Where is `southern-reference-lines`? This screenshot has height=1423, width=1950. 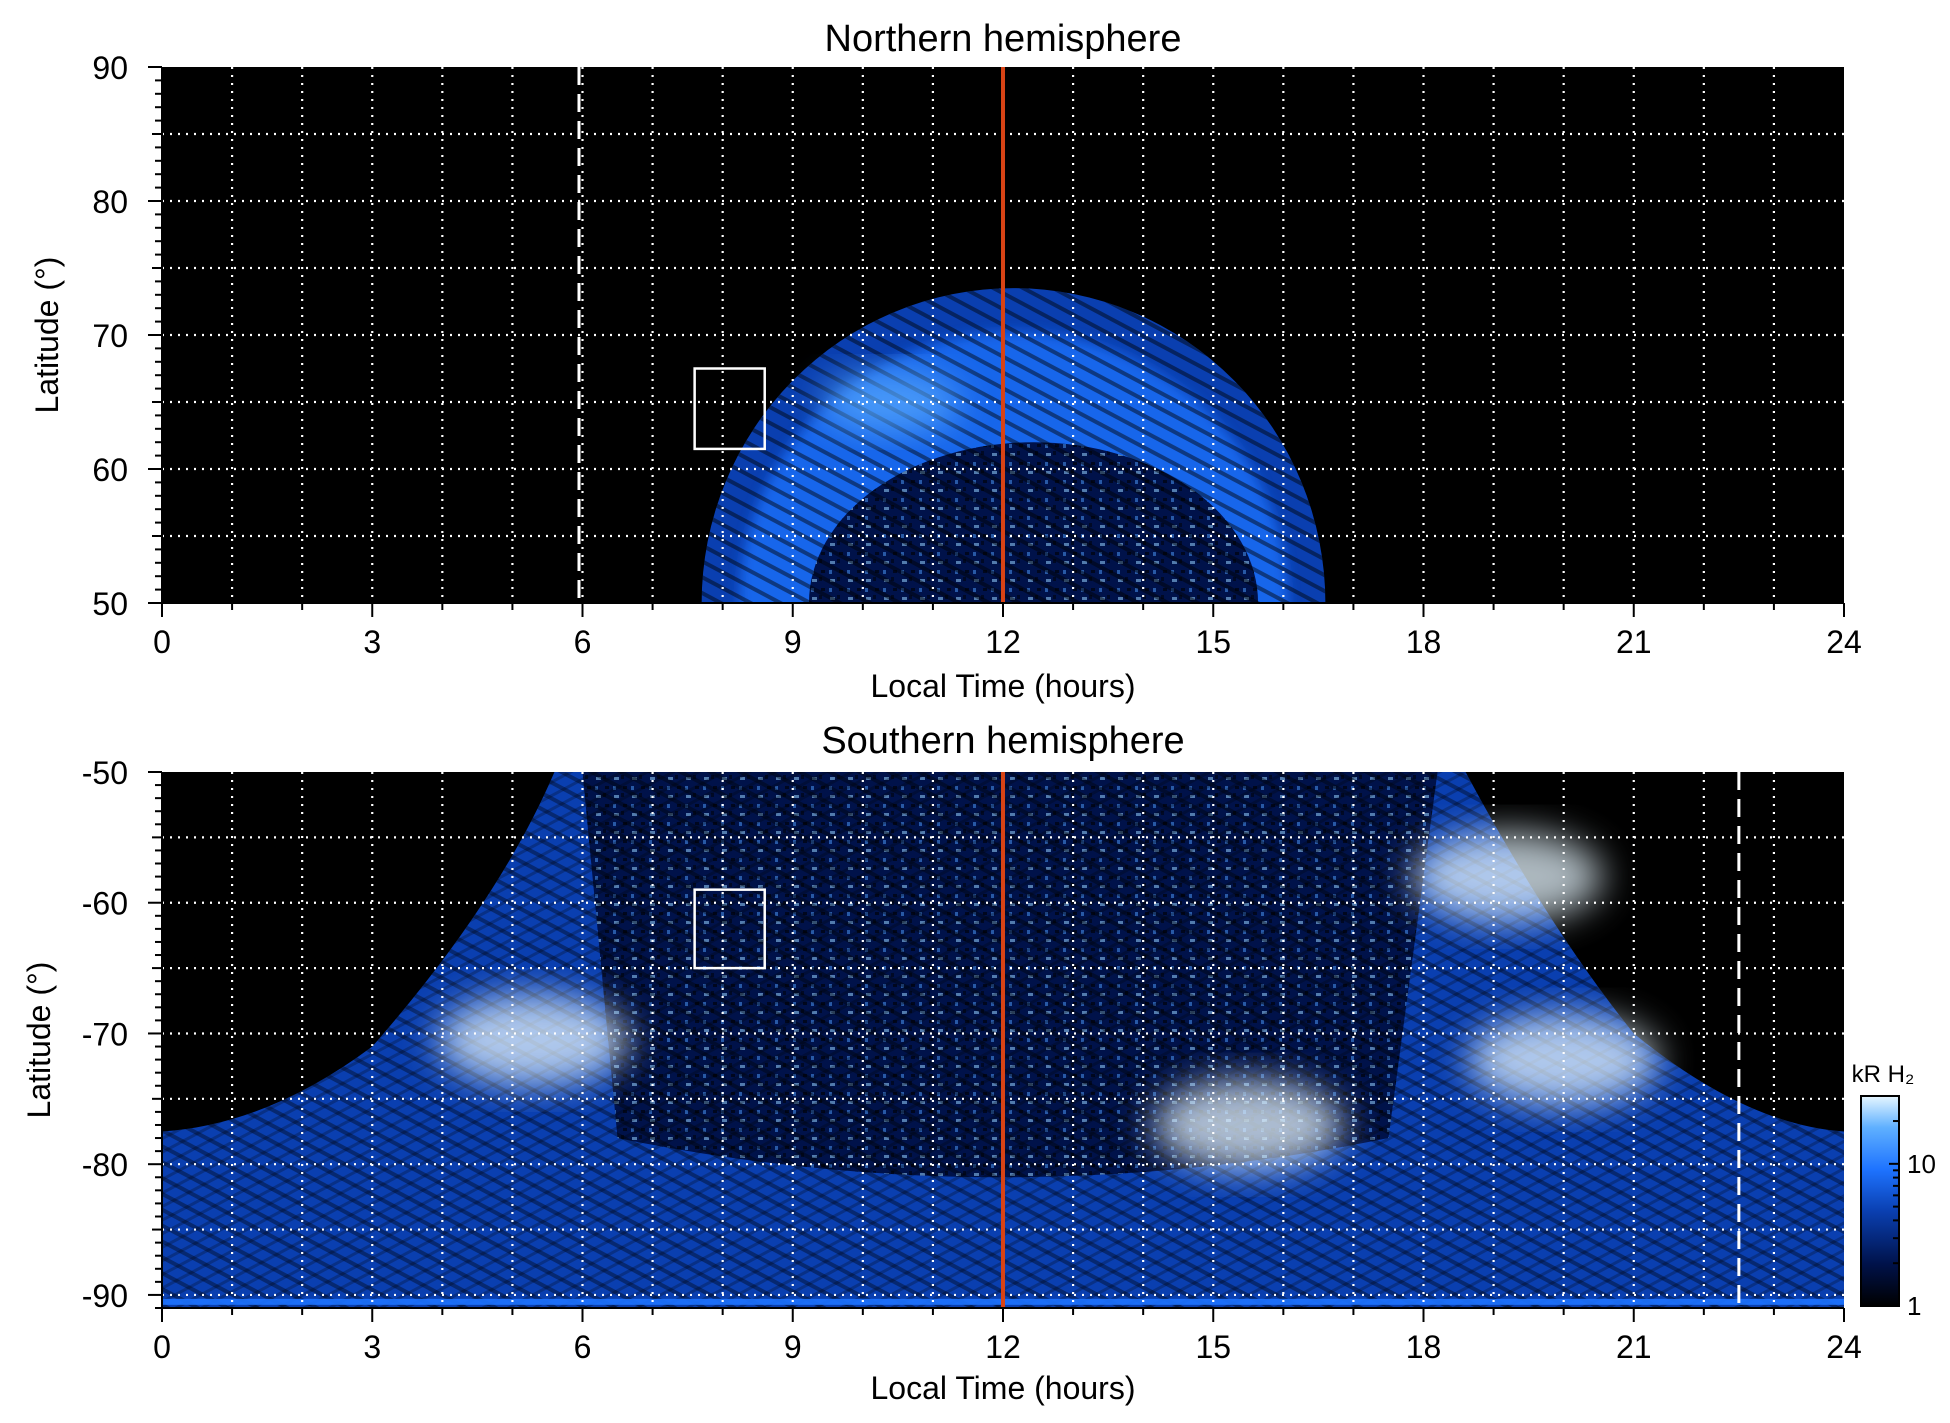
southern-reference-lines is located at coordinates (1371, 1040).